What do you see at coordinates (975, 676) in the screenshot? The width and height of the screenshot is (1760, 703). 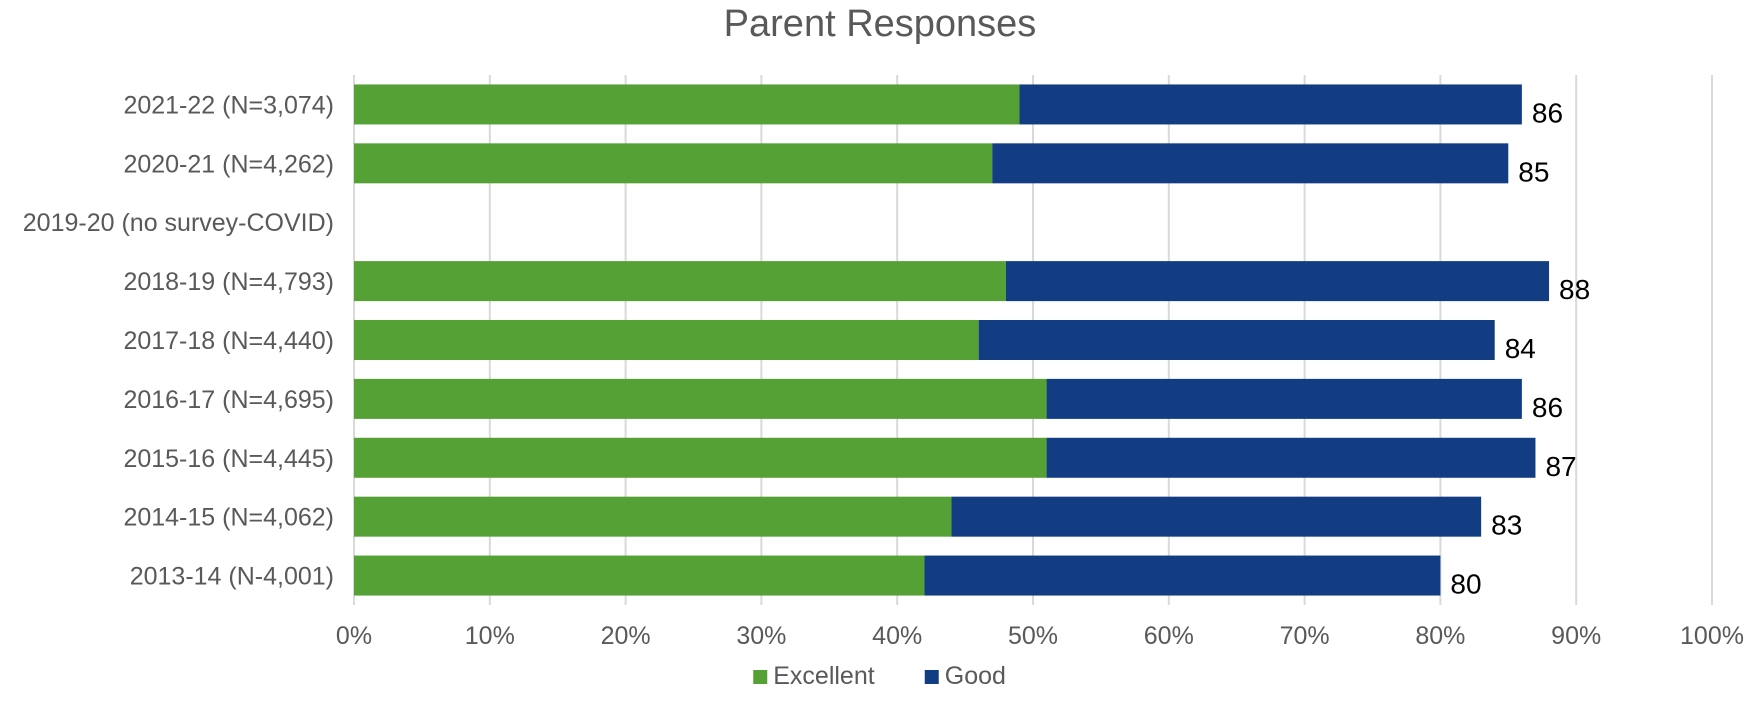 I see `legend-label: Good` at bounding box center [975, 676].